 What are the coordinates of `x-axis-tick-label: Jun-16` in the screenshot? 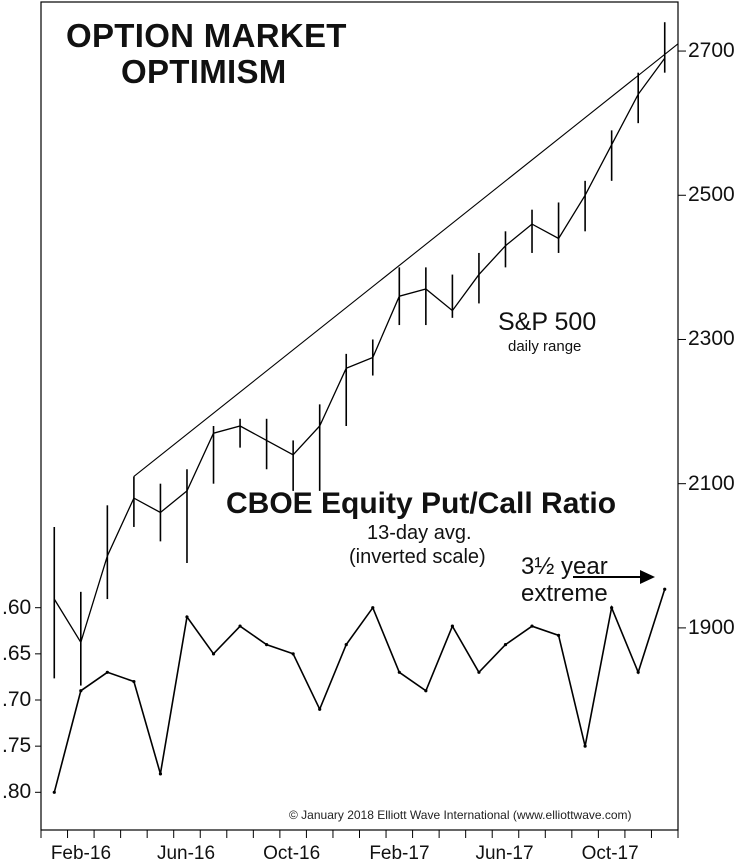 It's located at (186, 853).